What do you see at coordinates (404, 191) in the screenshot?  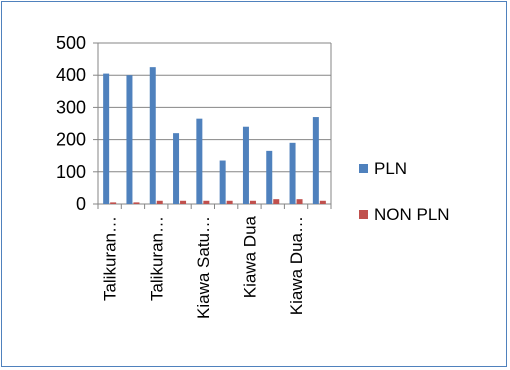 I see `legend: PLN NON PLN` at bounding box center [404, 191].